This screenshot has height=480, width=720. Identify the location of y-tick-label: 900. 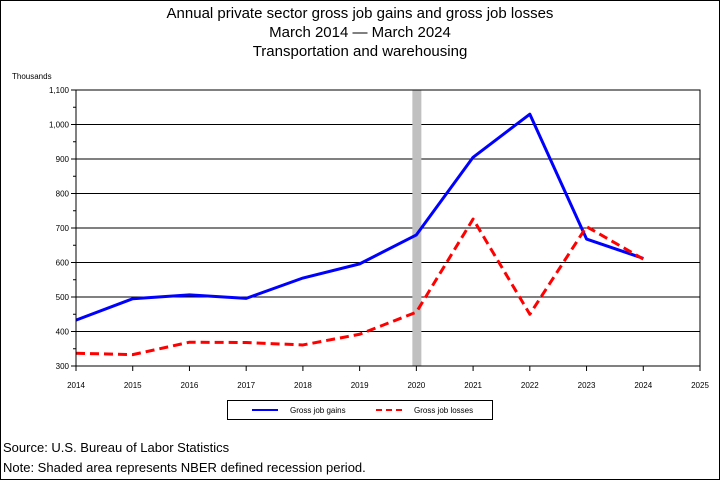
(63, 159).